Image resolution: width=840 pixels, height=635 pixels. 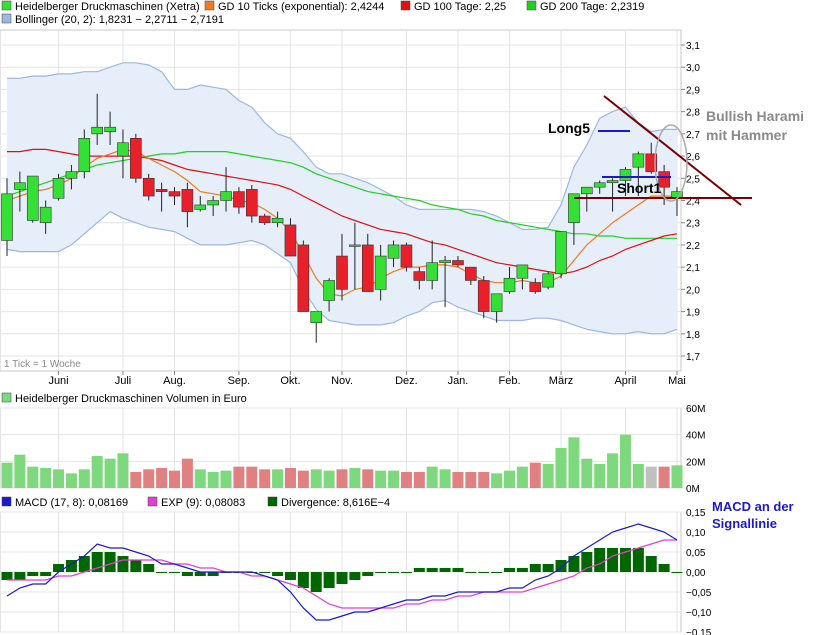 What do you see at coordinates (699, 613) in the screenshot?
I see `macd-y-tick-label: −0,10` at bounding box center [699, 613].